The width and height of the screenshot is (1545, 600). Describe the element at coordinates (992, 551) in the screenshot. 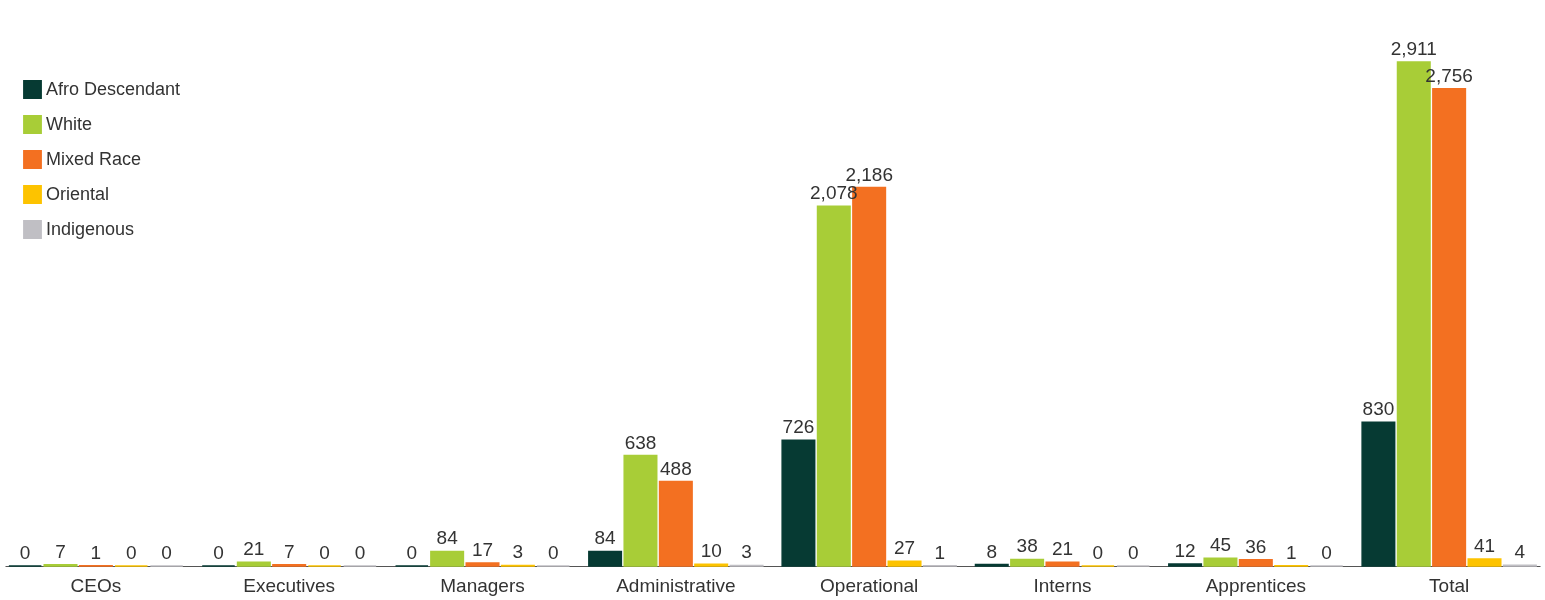

I see `data-label: 8` at that location.